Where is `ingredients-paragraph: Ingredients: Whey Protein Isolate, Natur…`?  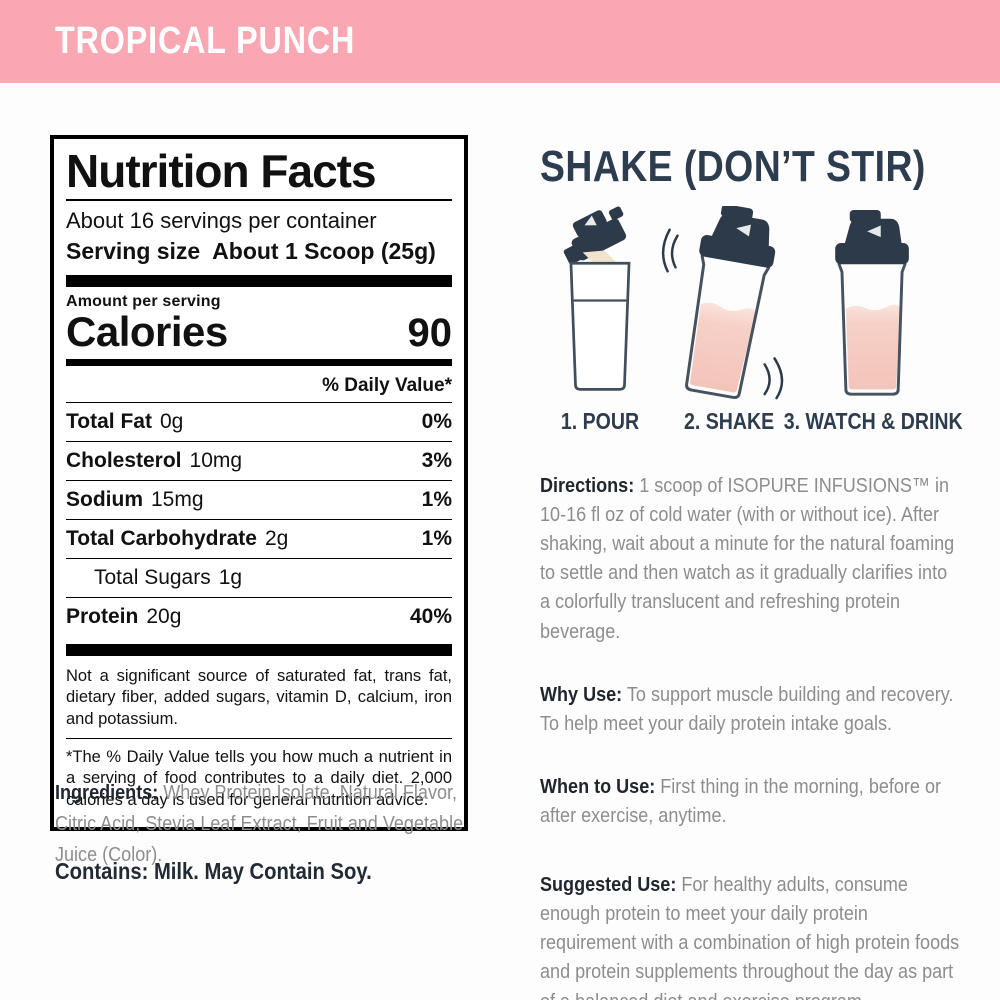
ingredients-paragraph: Ingredients: Whey Protein Isolate, Natur… is located at coordinates (265, 824).